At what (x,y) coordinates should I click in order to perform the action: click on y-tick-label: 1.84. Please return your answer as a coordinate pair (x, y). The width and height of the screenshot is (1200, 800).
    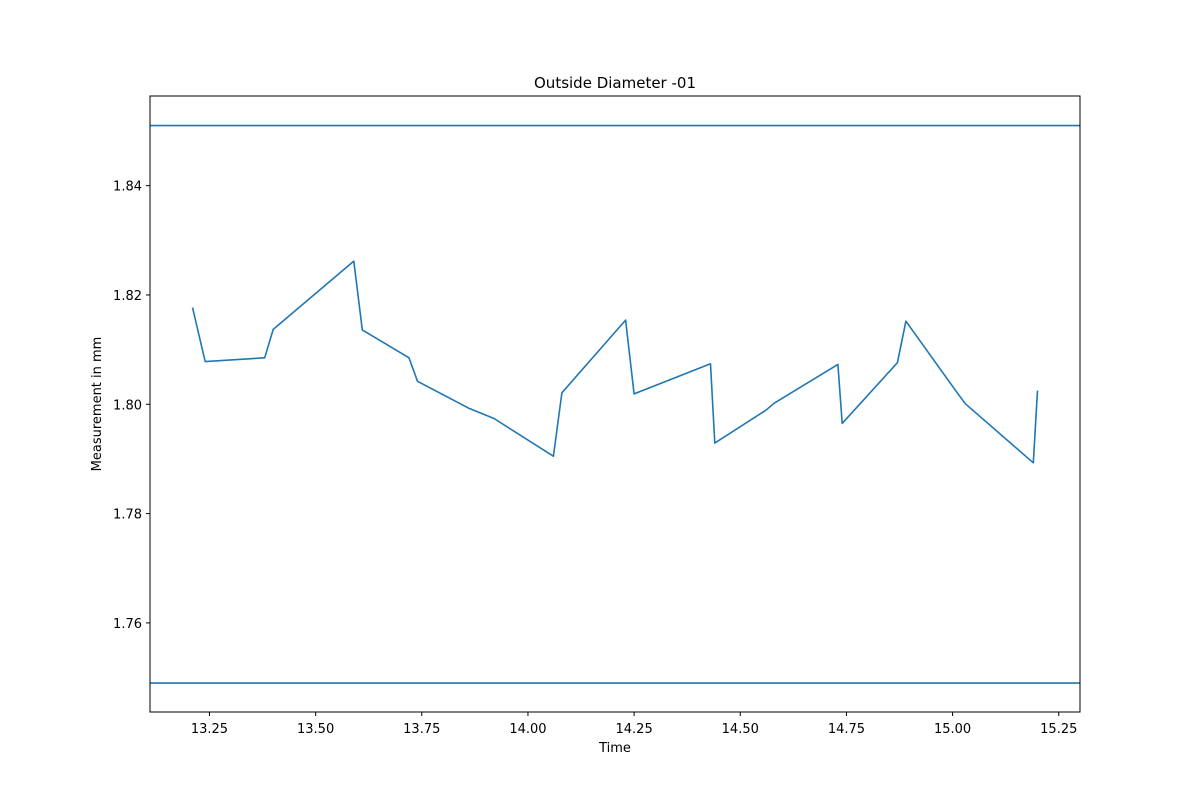
    Looking at the image, I should click on (127, 187).